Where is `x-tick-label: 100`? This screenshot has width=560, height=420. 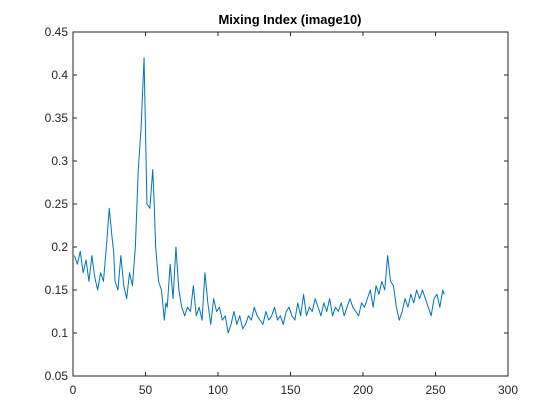 x-tick-label: 100 is located at coordinates (218, 390).